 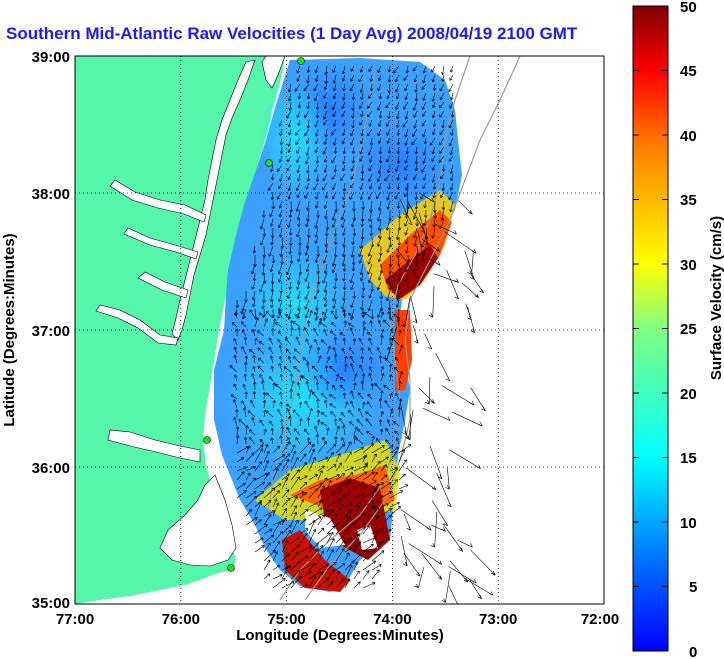 I want to click on y-tick-label: 36:00, so click(x=51, y=468).